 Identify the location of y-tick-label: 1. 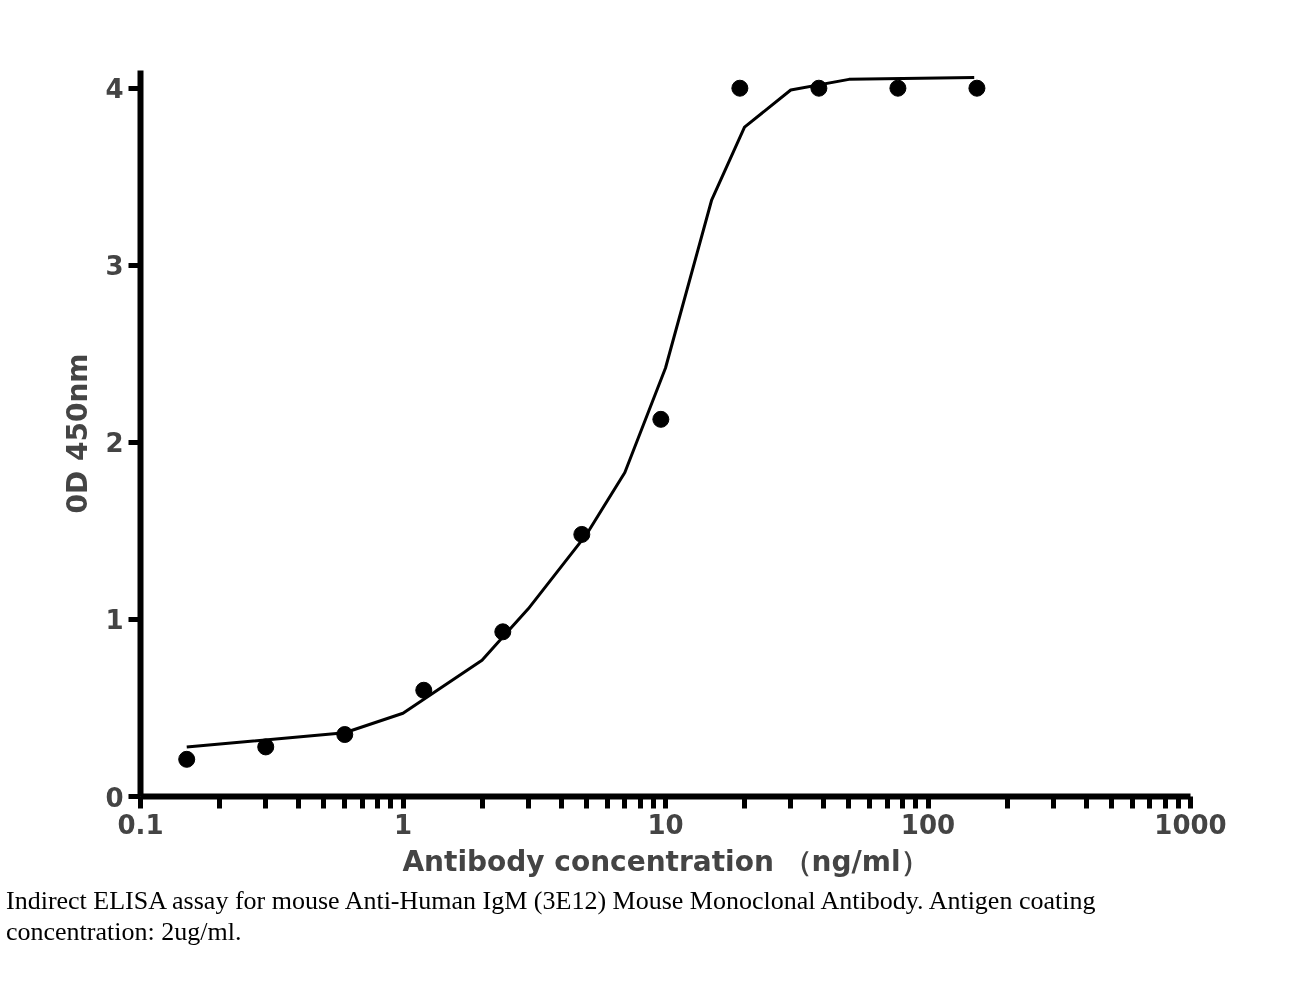
(114, 620).